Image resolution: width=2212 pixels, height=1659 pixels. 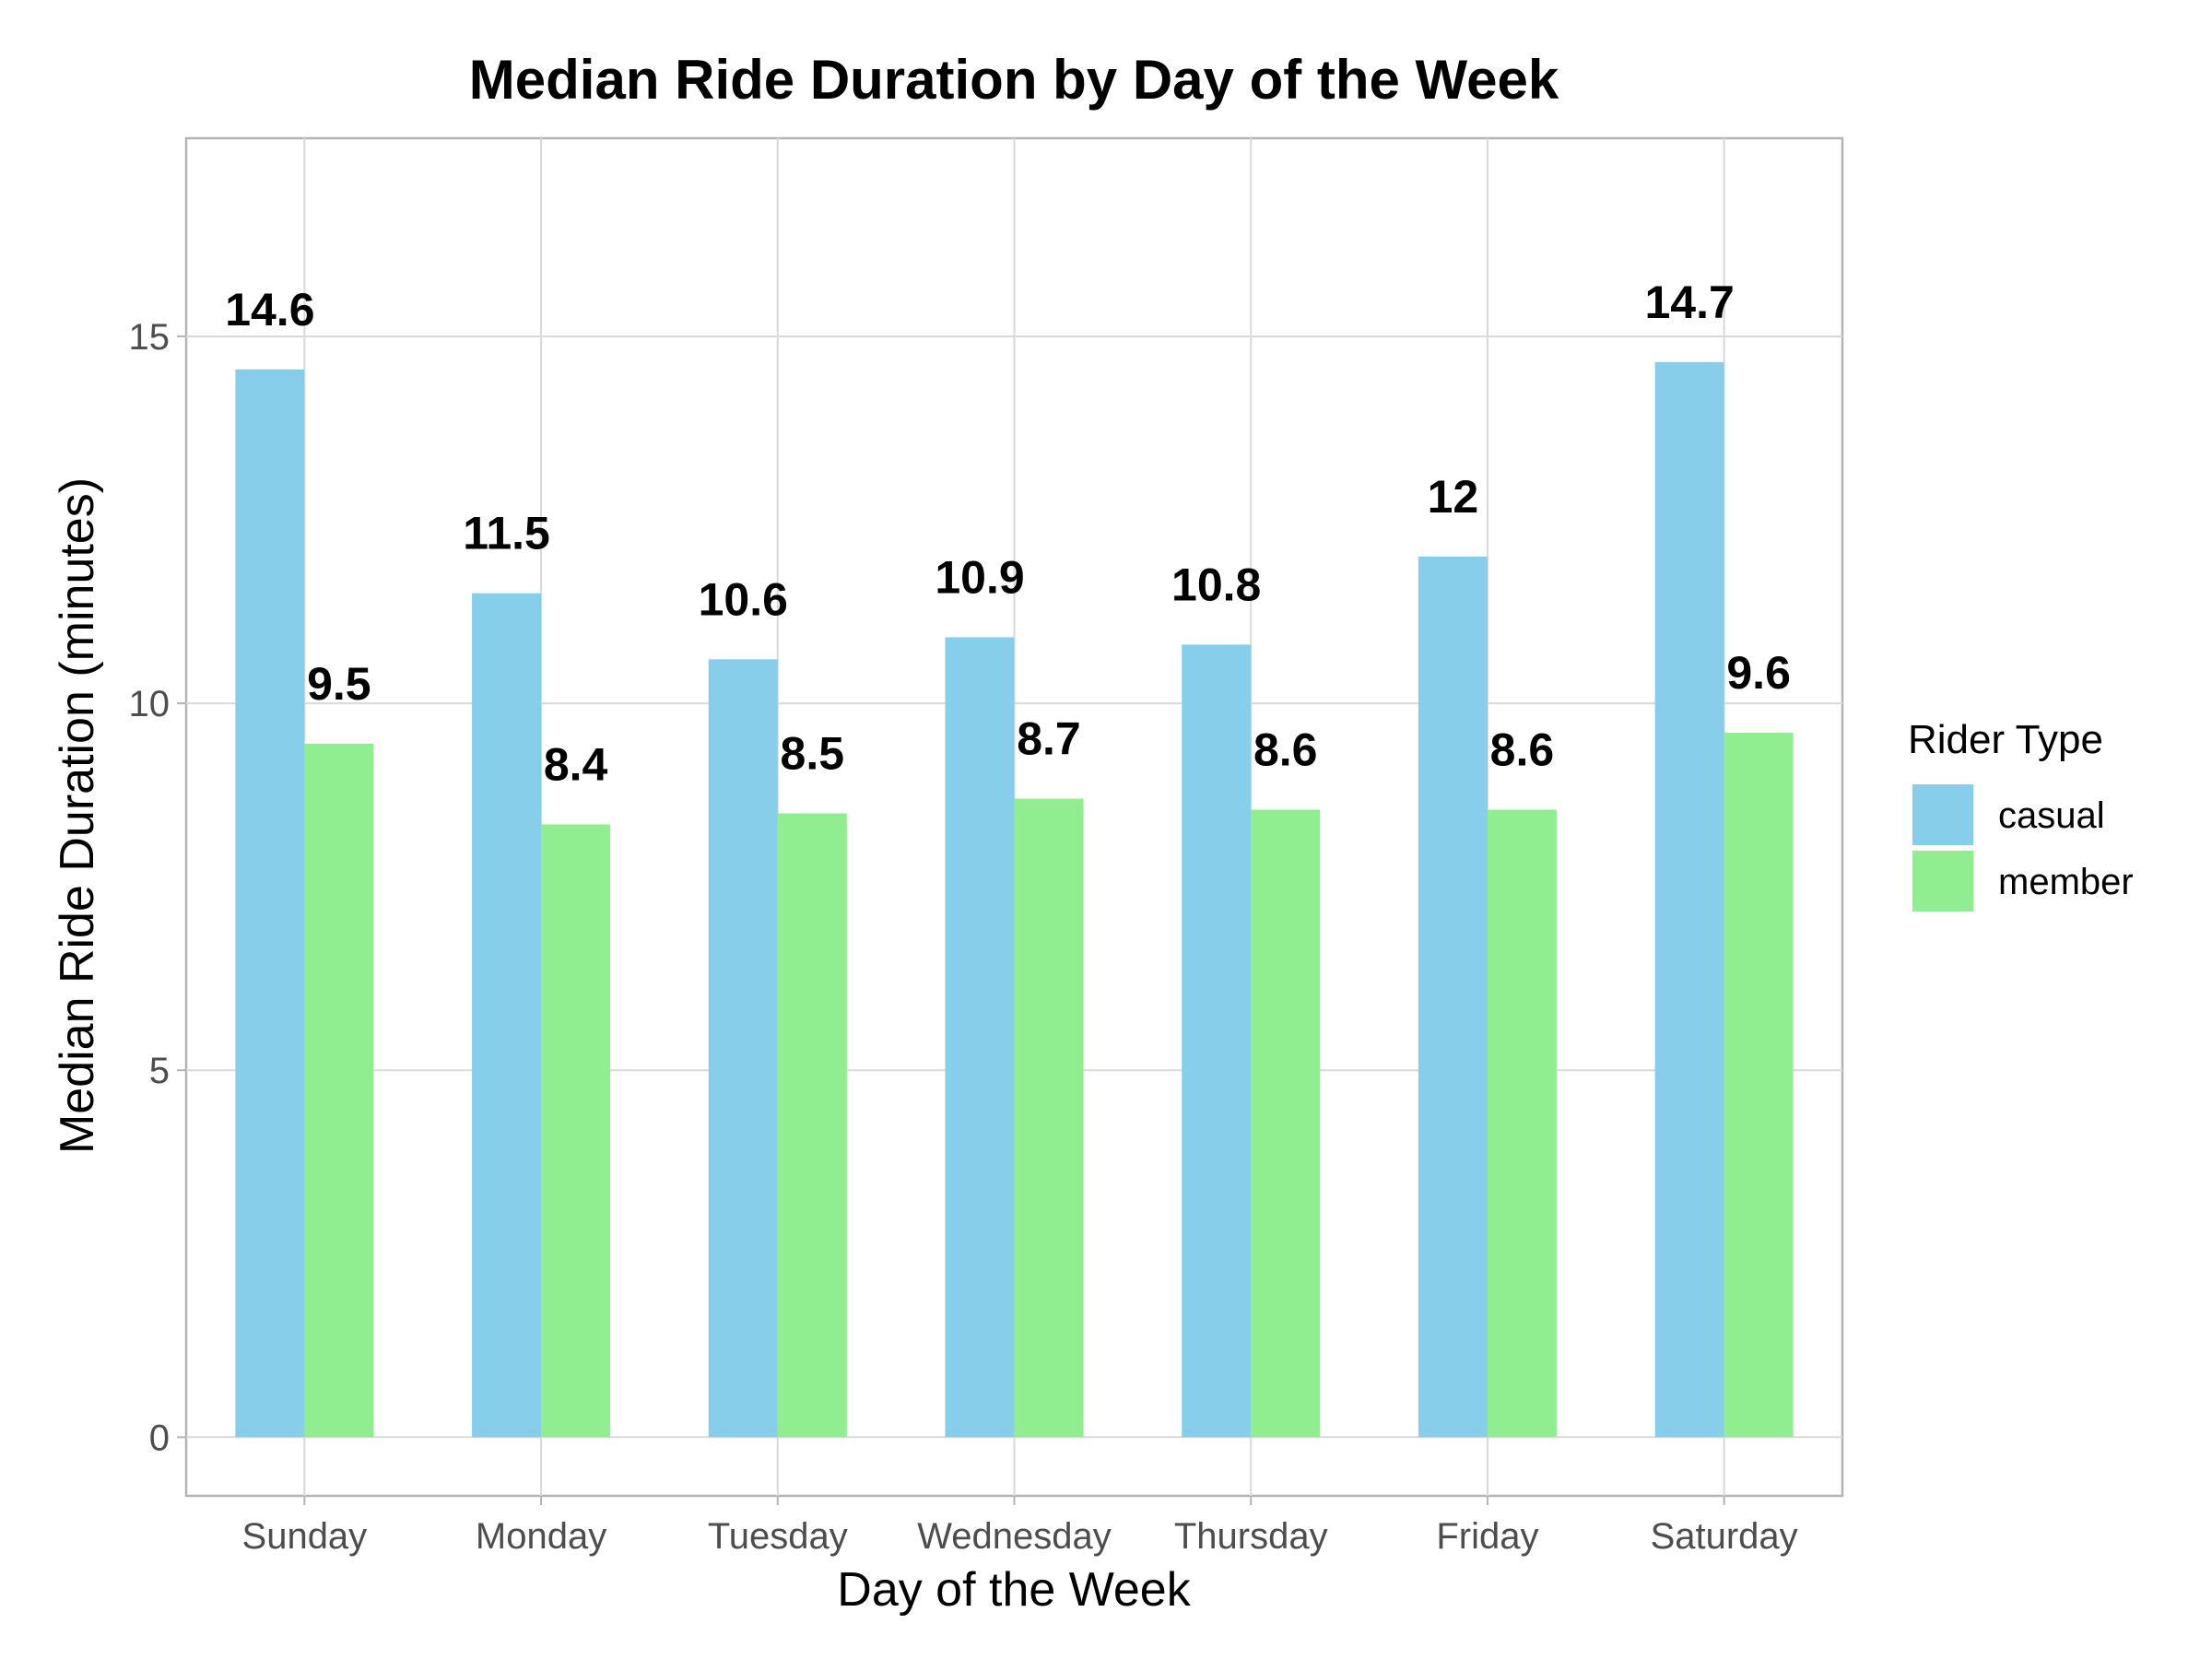 I want to click on data-label-member: 8.5, so click(x=813, y=754).